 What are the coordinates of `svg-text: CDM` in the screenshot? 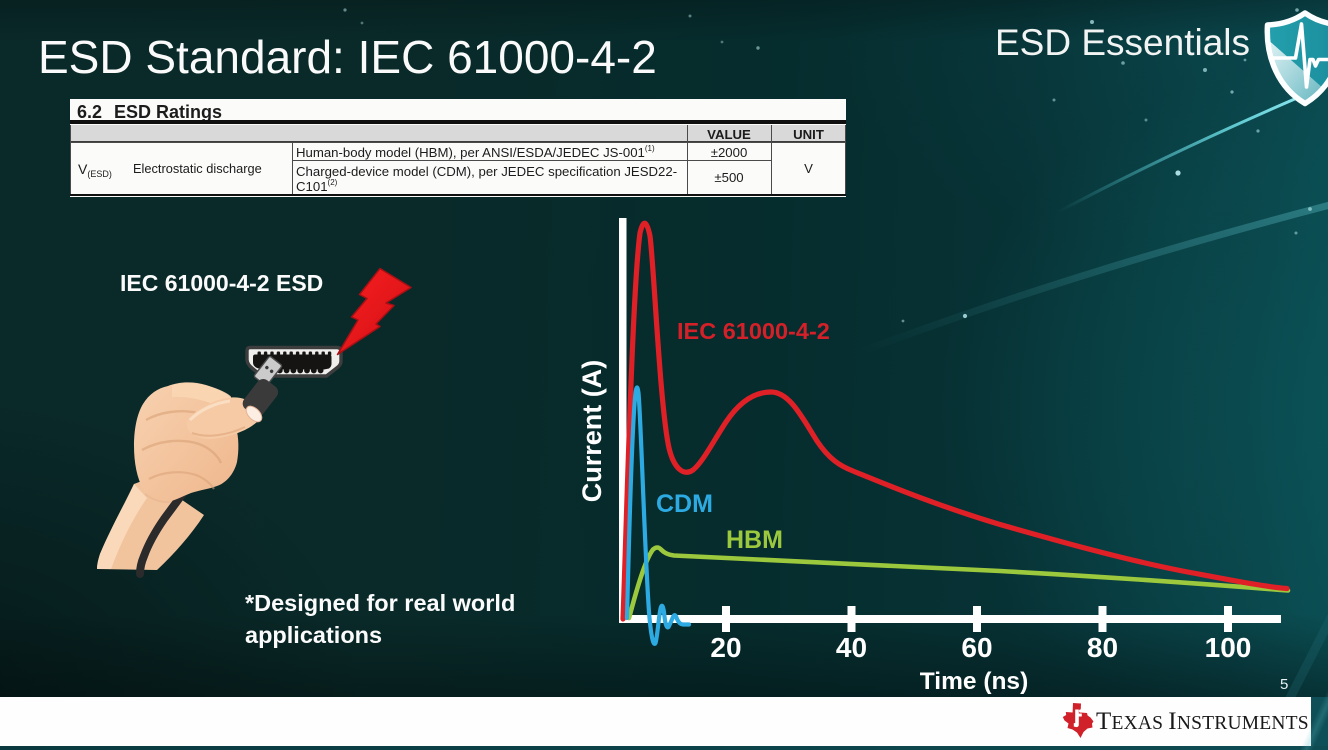 It's located at (684, 504).